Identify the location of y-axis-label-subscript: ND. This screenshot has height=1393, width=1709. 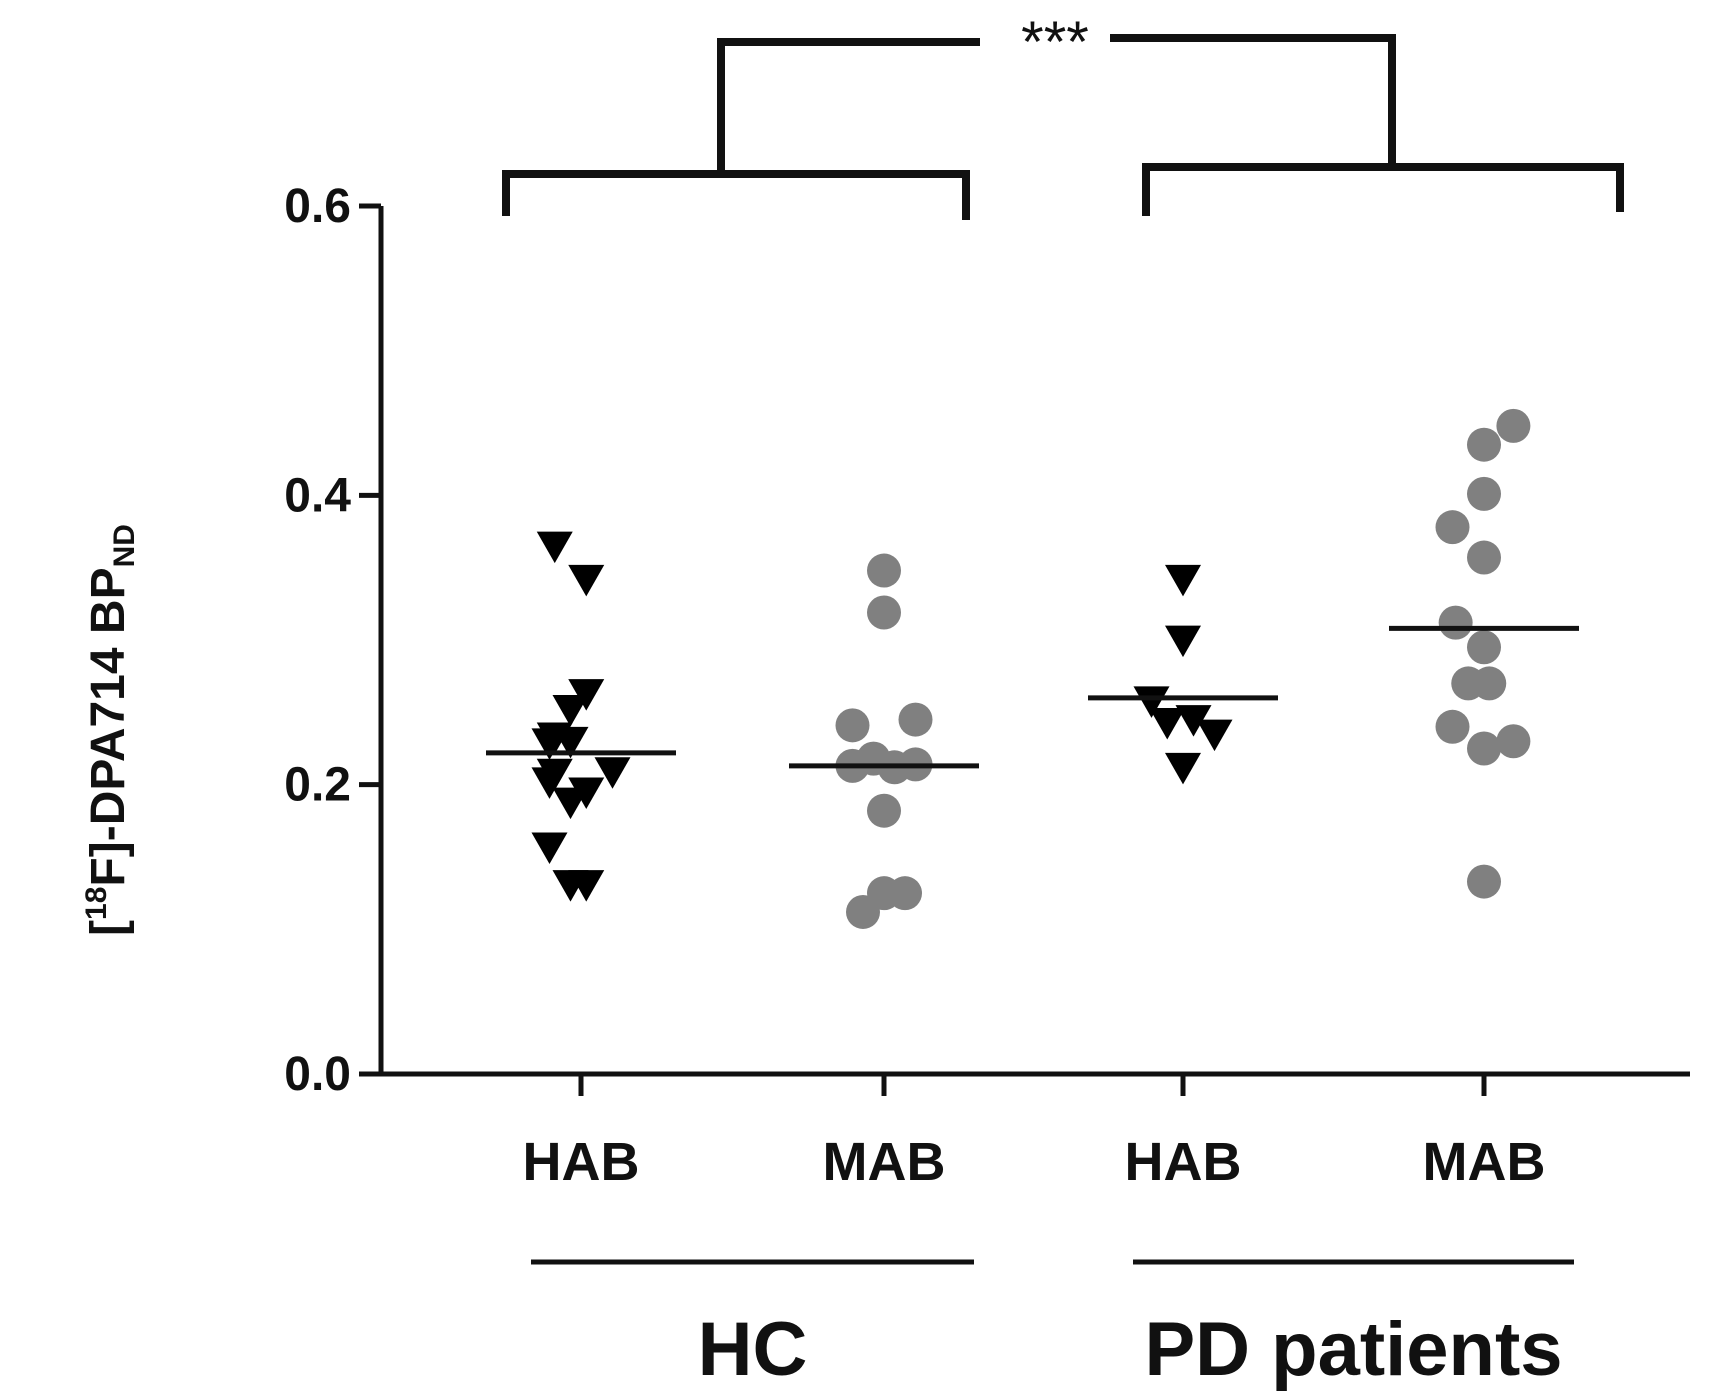
(124, 545).